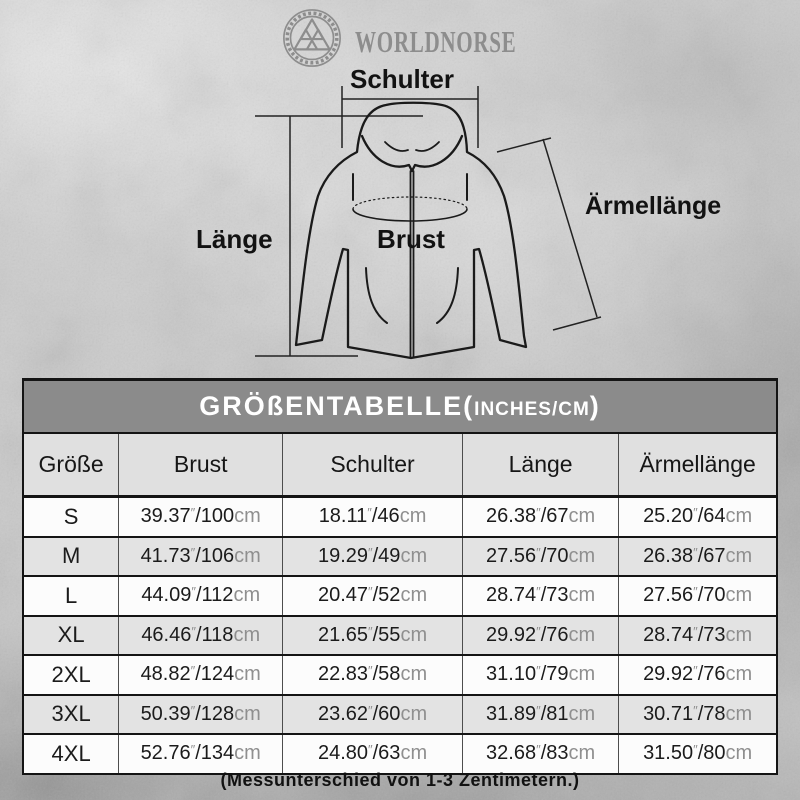 The height and width of the screenshot is (800, 800). I want to click on schulter-cell: 24.80″/63cm, so click(372, 753).